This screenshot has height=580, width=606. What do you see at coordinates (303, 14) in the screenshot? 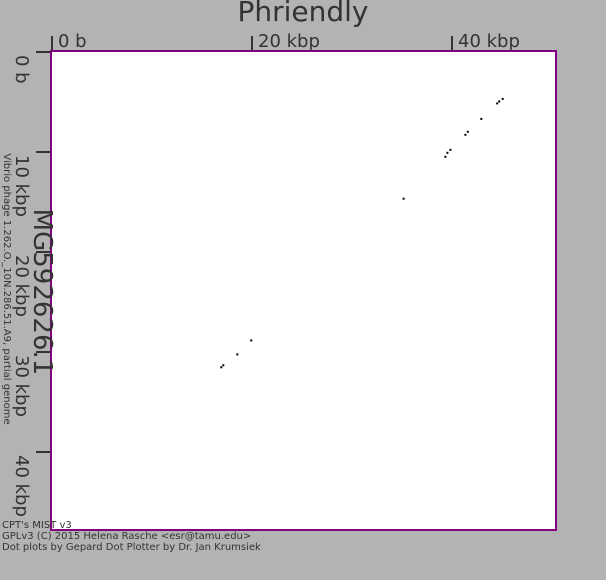
I see `chart-title: Phriendly` at bounding box center [303, 14].